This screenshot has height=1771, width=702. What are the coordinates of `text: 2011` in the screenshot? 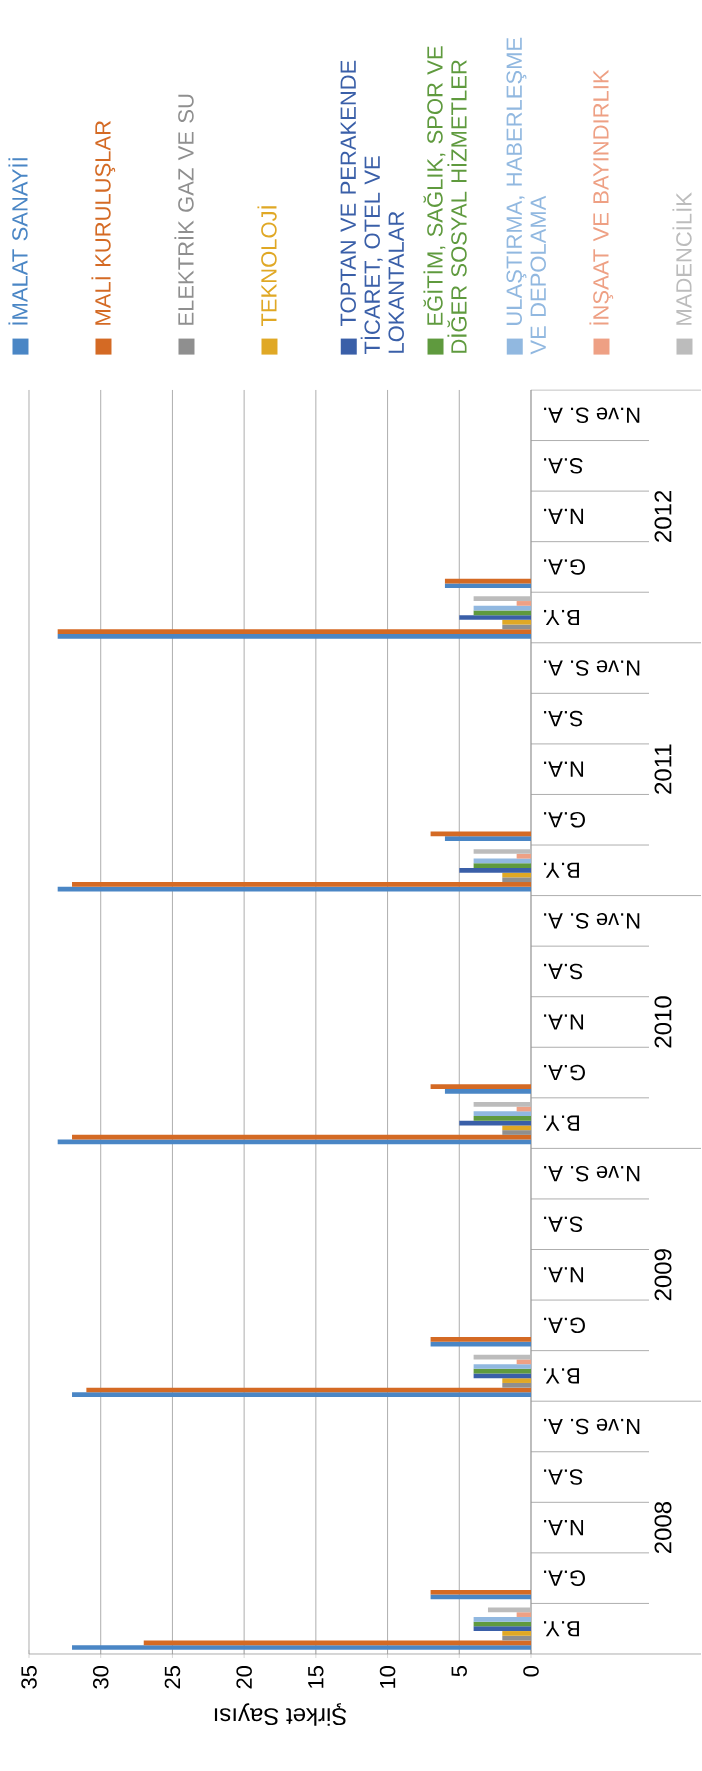 It's located at (663, 769).